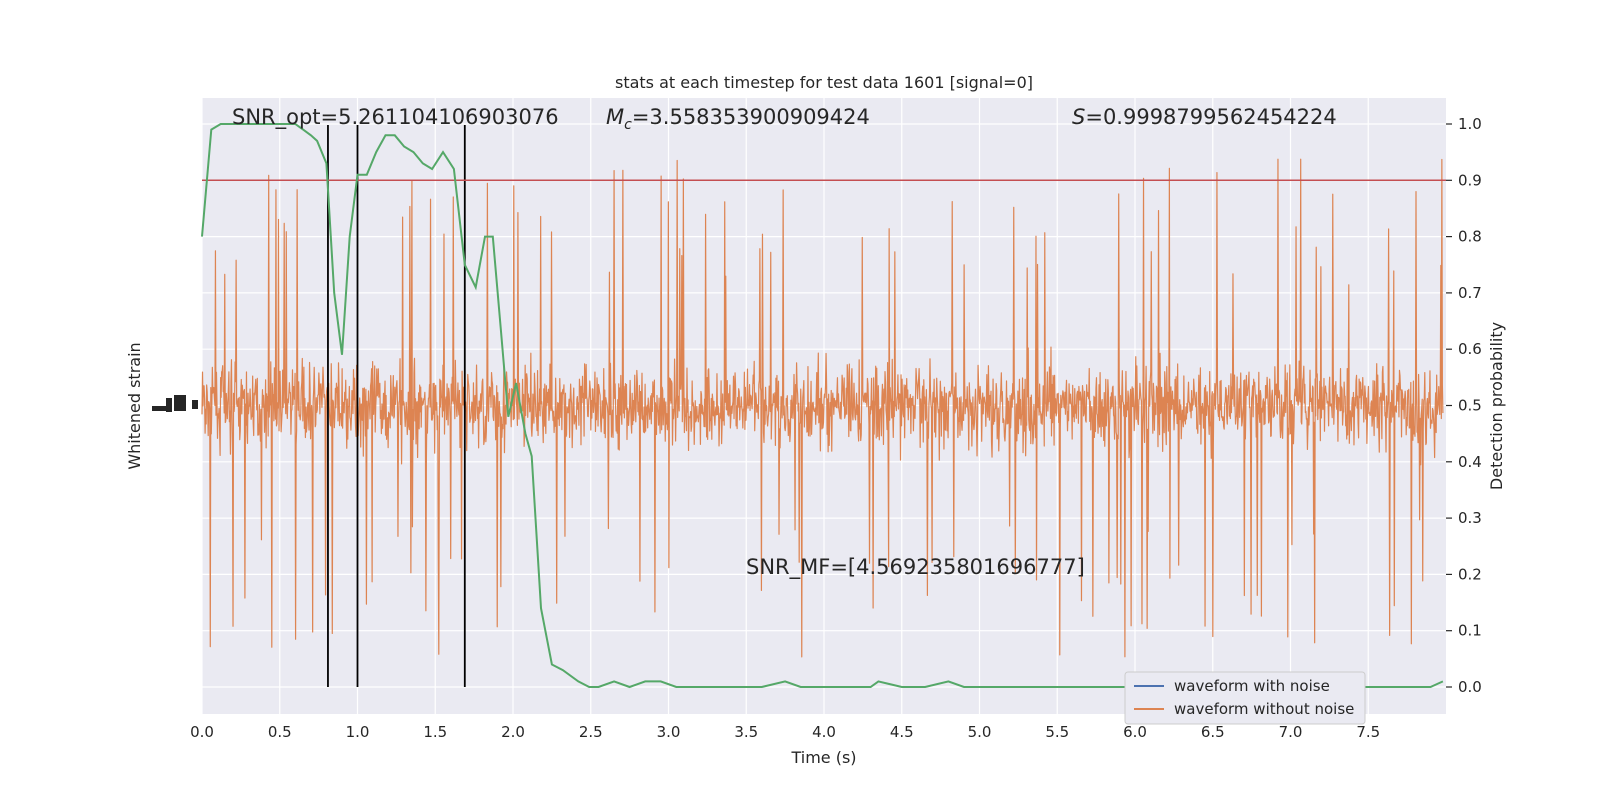 The image size is (1600, 800). I want to click on y-right-tick-label: 0.6, so click(1470, 349).